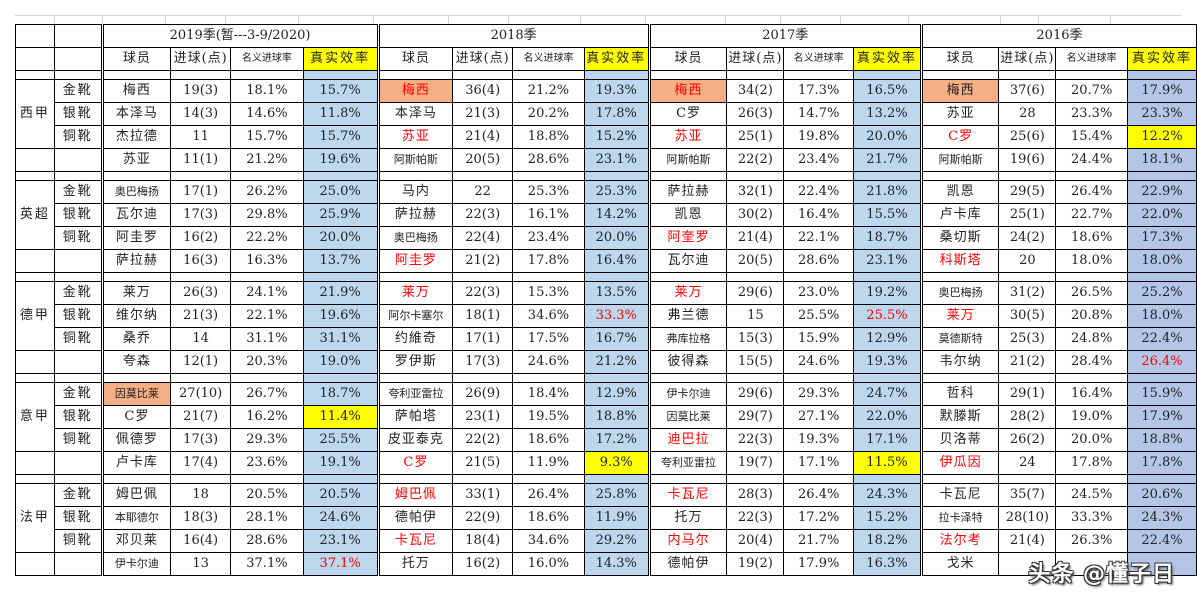 The image size is (1197, 602). What do you see at coordinates (548, 440) in the screenshot?
I see `nominal-rate-cell: 18.6%` at bounding box center [548, 440].